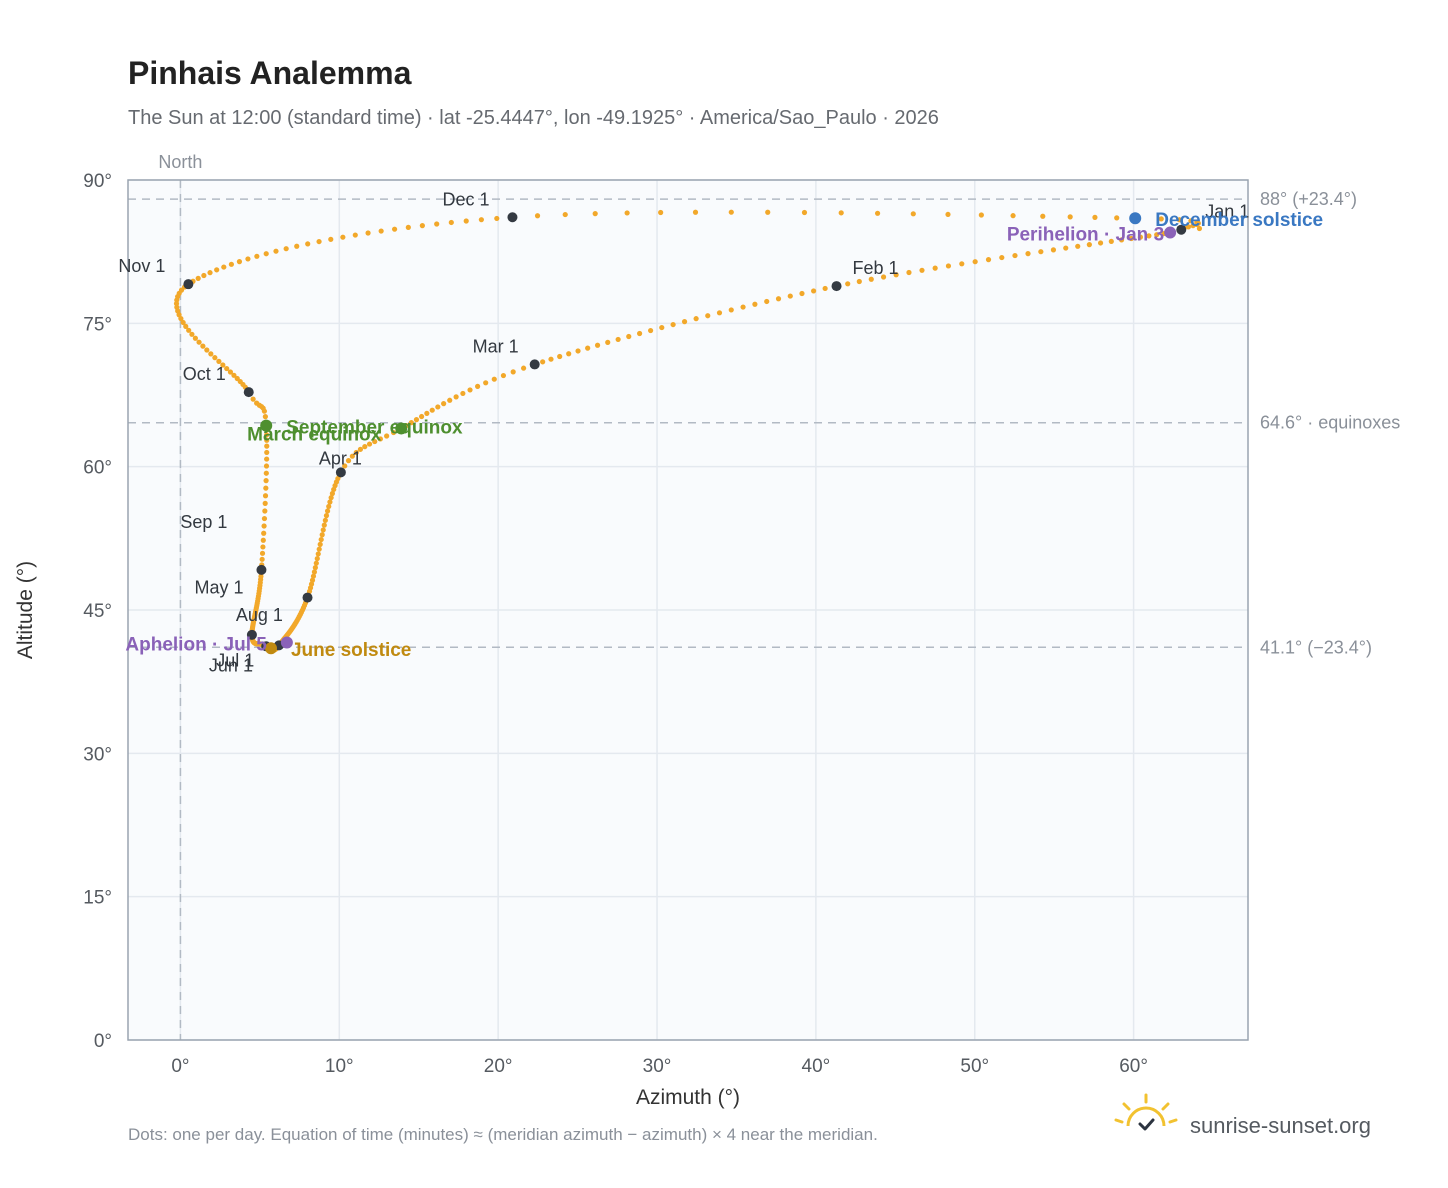 The height and width of the screenshot is (1188, 1448). What do you see at coordinates (340, 458) in the screenshot?
I see `month-marker-label: Apr 1` at bounding box center [340, 458].